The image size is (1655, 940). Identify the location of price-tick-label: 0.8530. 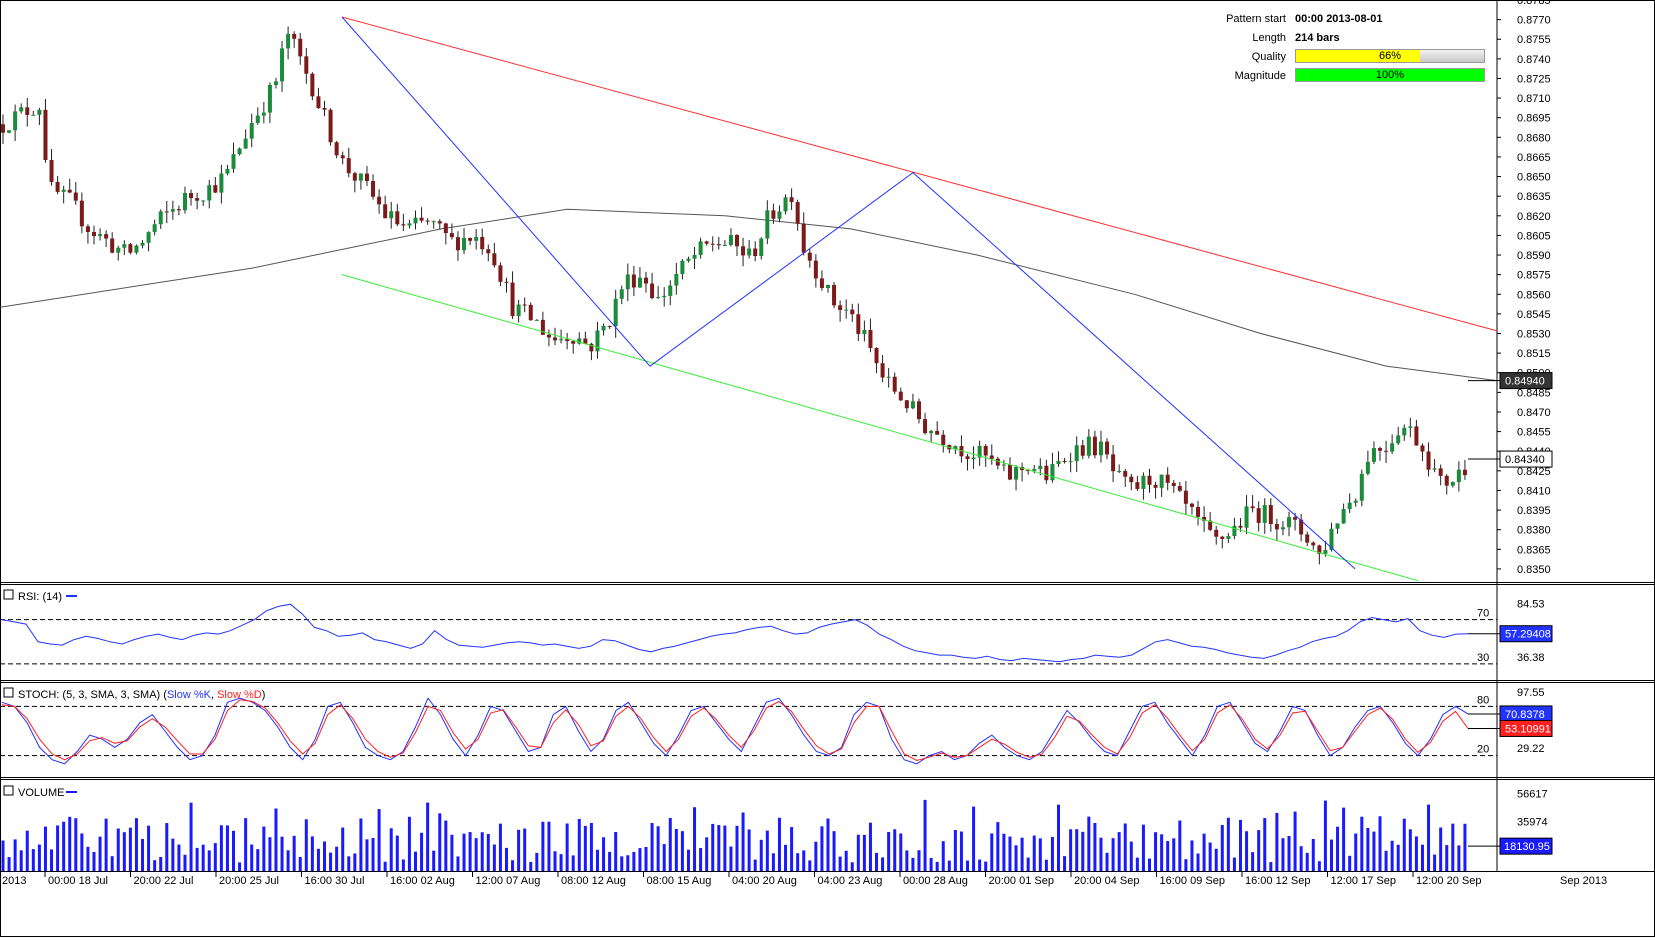
(1534, 335).